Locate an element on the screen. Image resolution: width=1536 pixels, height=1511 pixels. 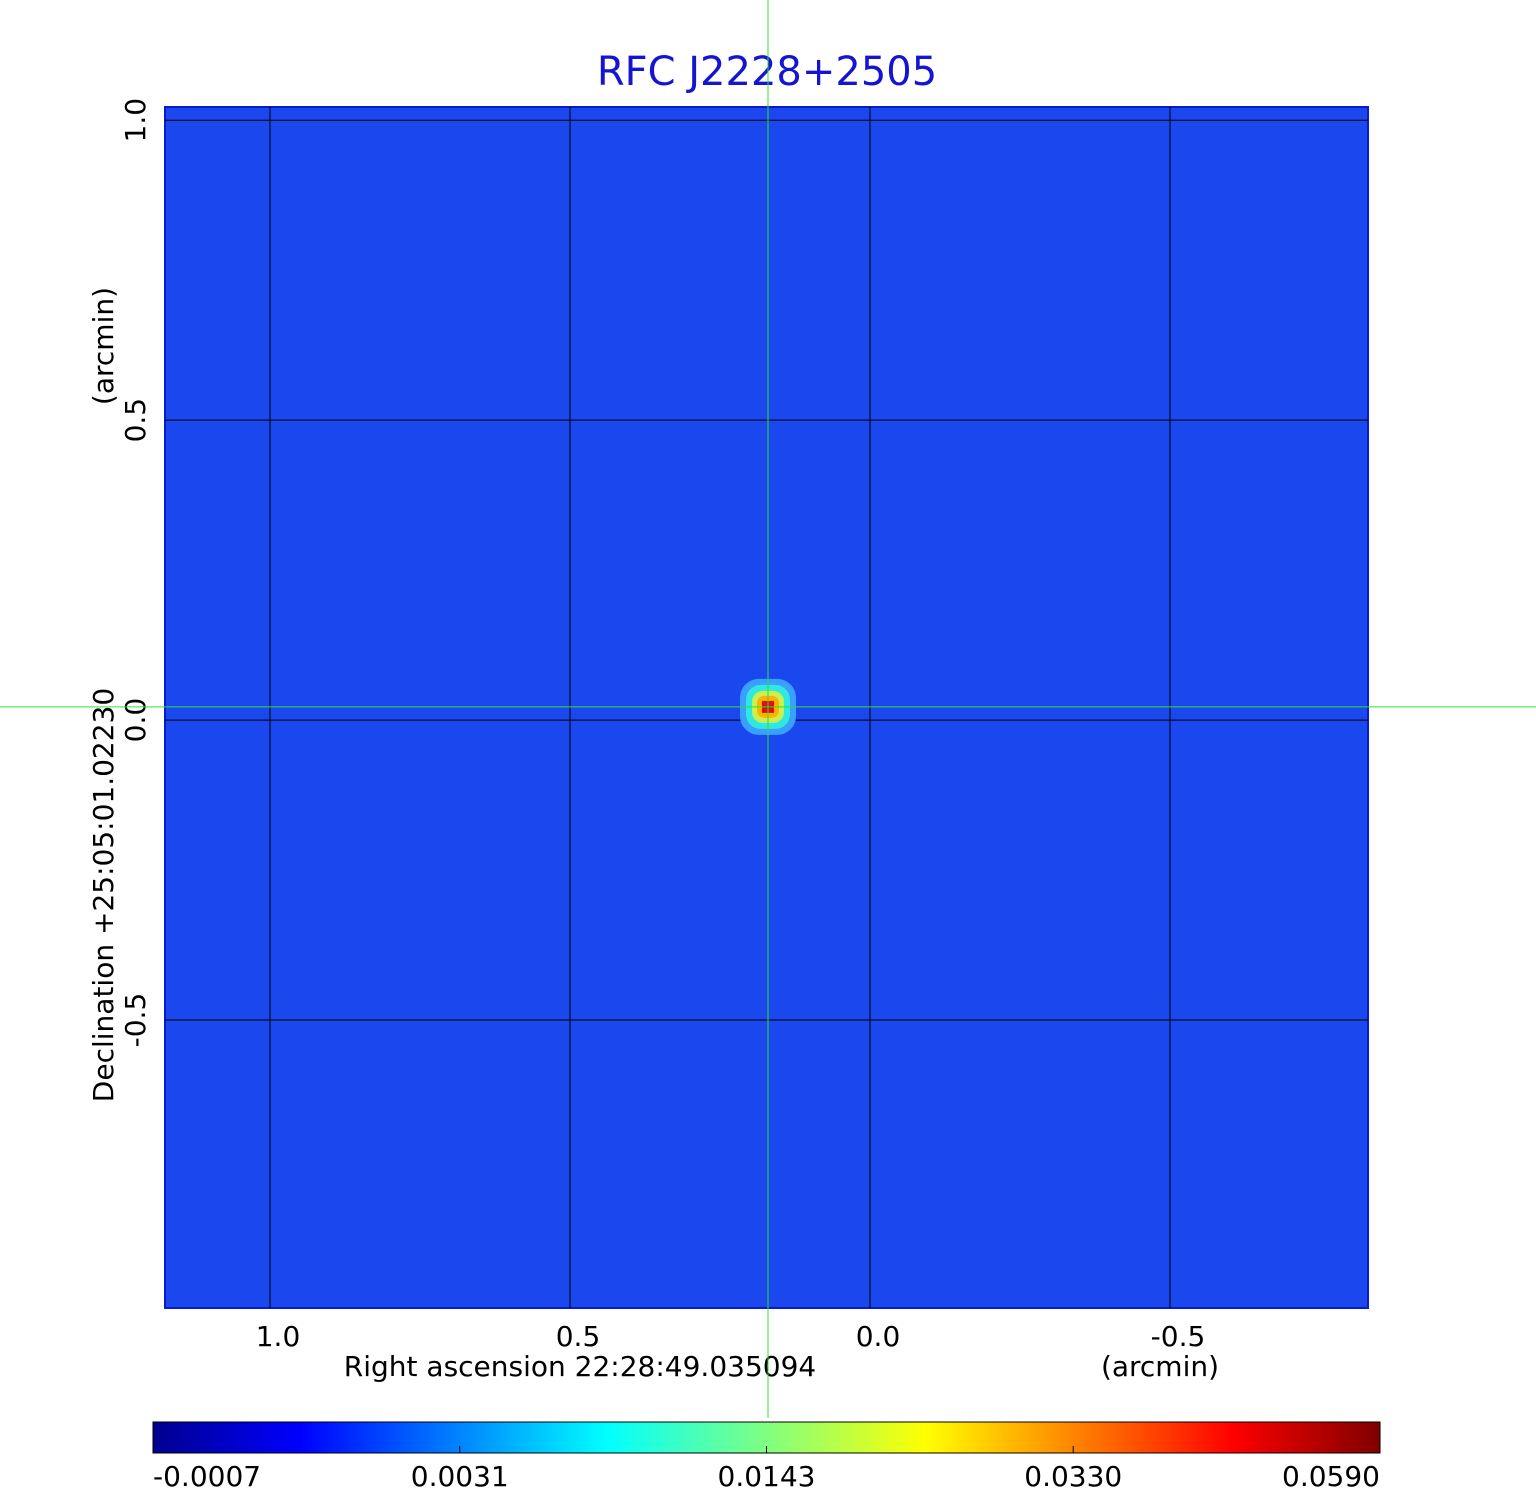
colorbar-tick-label: 0.0143 is located at coordinates (767, 1476).